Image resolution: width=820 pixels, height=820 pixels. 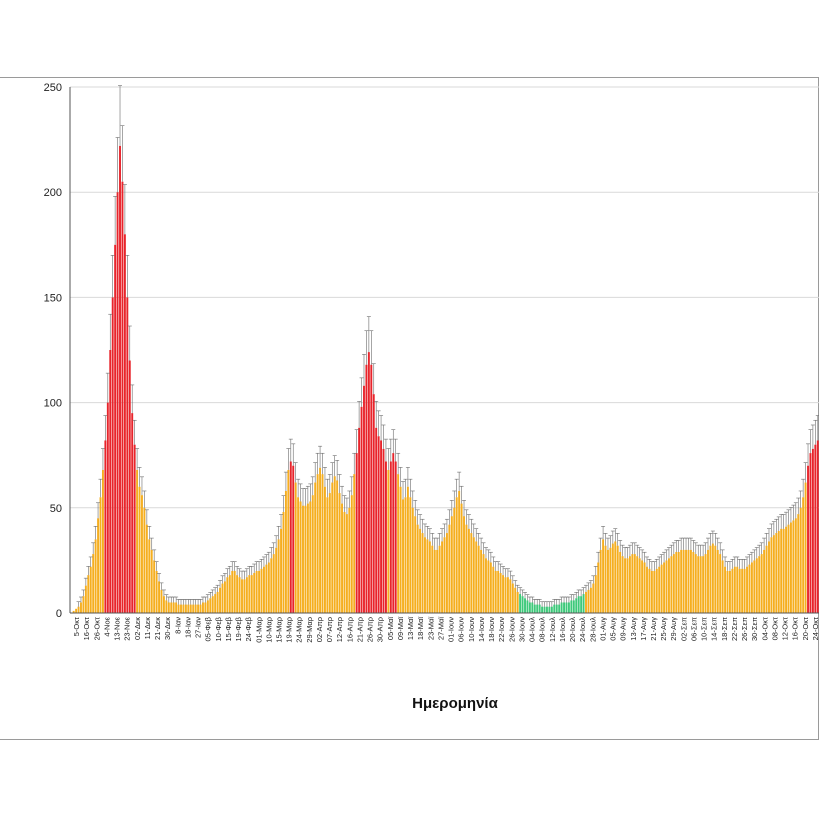 I want to click on x-tick-label: 26-Σεπ, so click(x=744, y=629).